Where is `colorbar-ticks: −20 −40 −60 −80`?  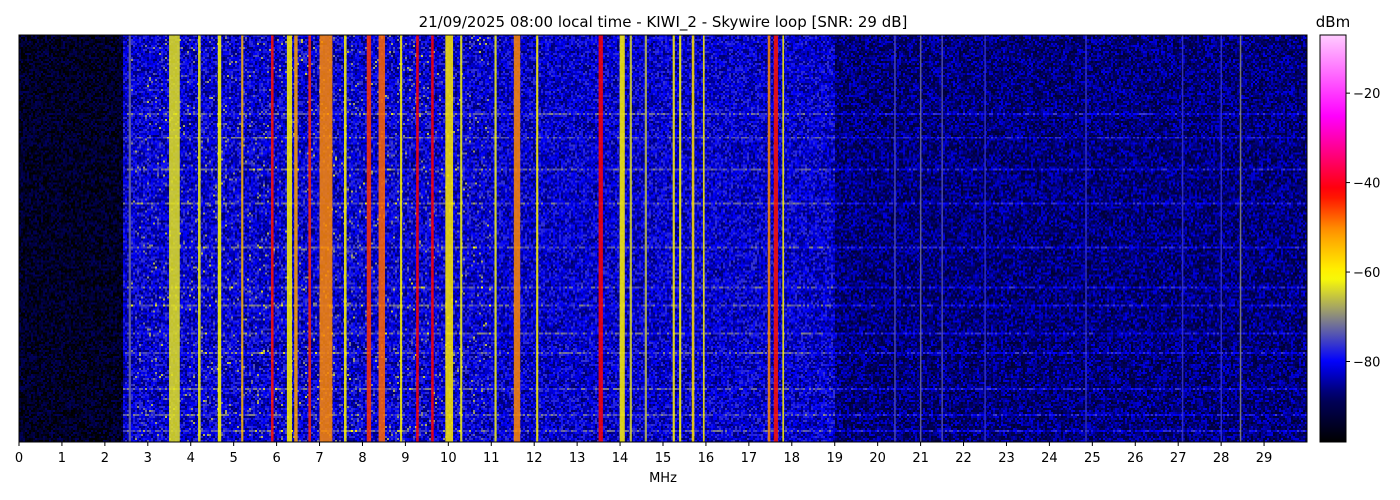
colorbar-ticks: −20 −40 −60 −80 is located at coordinates (1363, 228).